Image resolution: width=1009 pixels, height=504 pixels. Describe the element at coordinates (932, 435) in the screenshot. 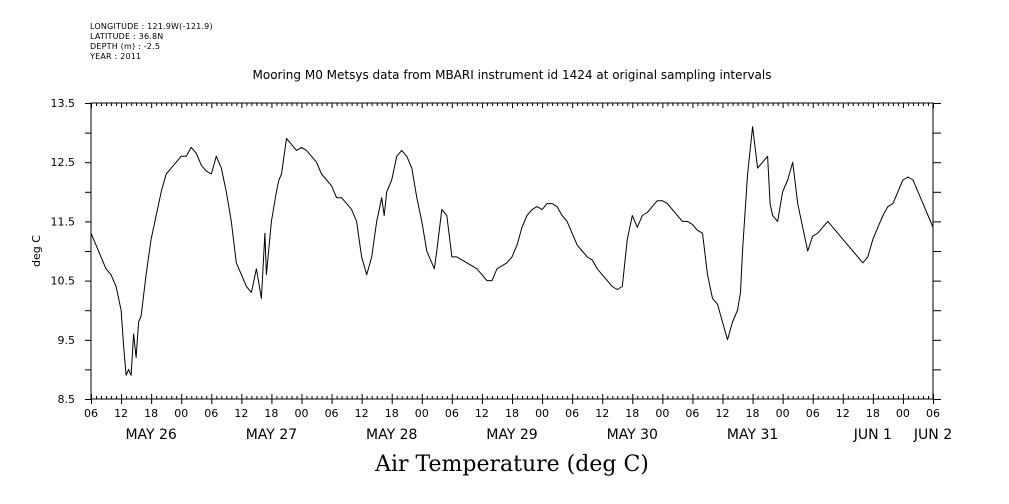

I see `day-label: JUN 2` at that location.